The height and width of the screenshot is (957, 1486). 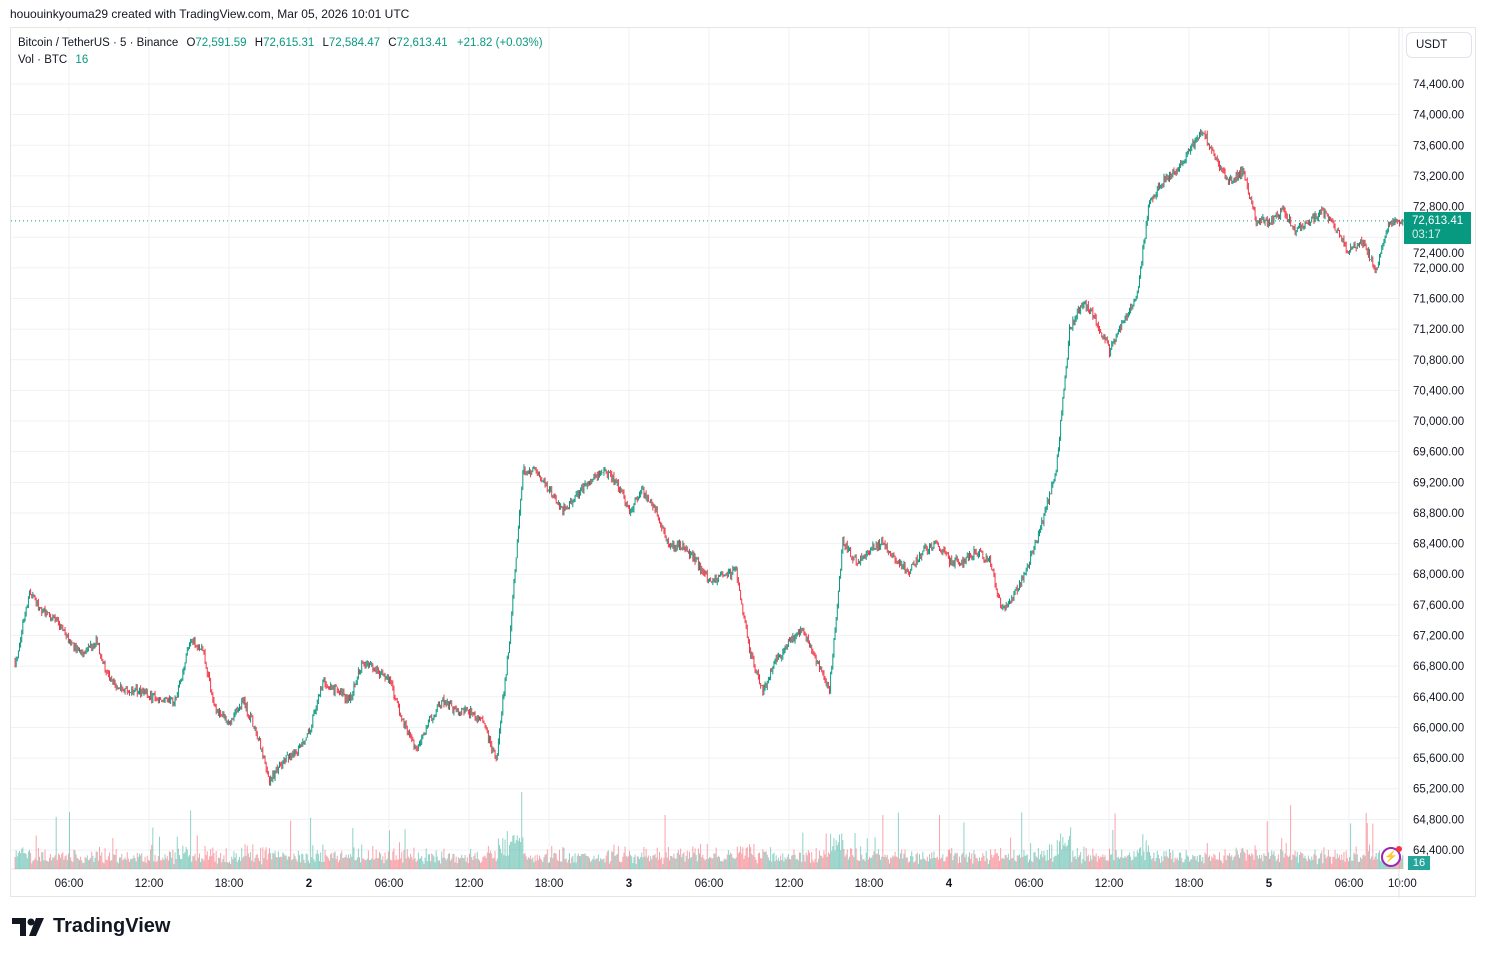 I want to click on currency-button: USDT, so click(x=1439, y=45).